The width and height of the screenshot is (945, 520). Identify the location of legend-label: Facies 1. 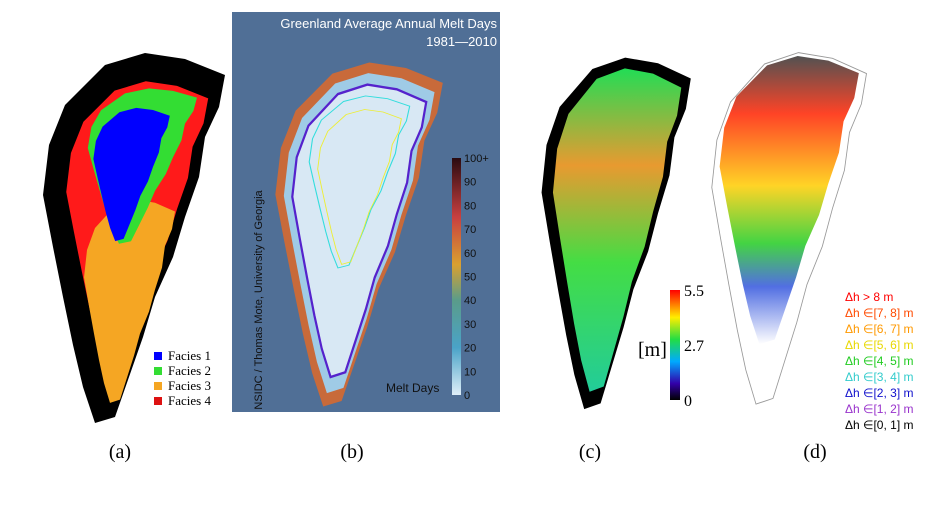
(189, 355).